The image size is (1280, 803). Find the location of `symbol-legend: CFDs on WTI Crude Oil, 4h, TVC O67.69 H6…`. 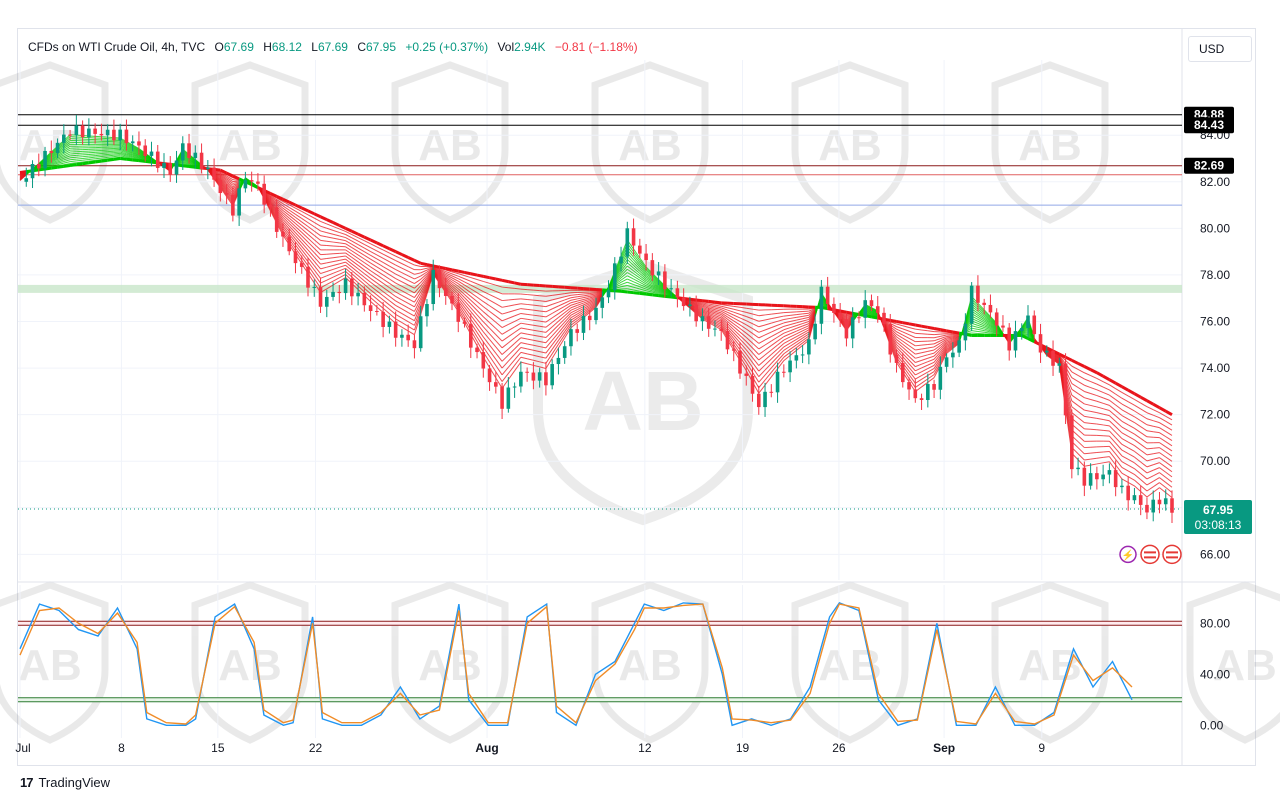

symbol-legend: CFDs on WTI Crude Oil, 4h, TVC O67.69 H6… is located at coordinates (336, 47).